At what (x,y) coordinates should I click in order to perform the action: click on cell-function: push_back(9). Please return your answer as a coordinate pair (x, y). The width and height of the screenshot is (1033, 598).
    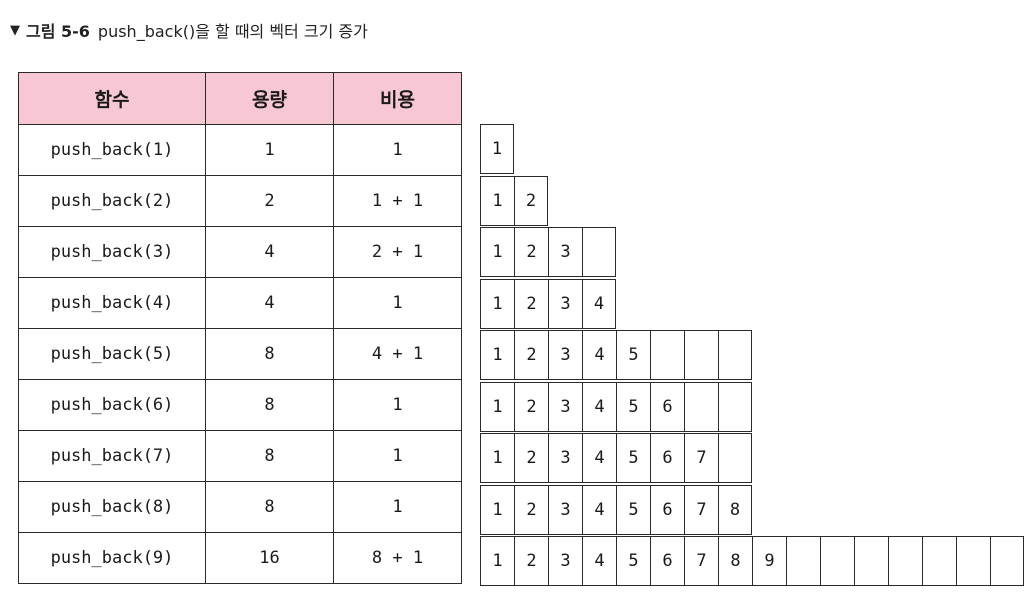
    Looking at the image, I should click on (112, 558).